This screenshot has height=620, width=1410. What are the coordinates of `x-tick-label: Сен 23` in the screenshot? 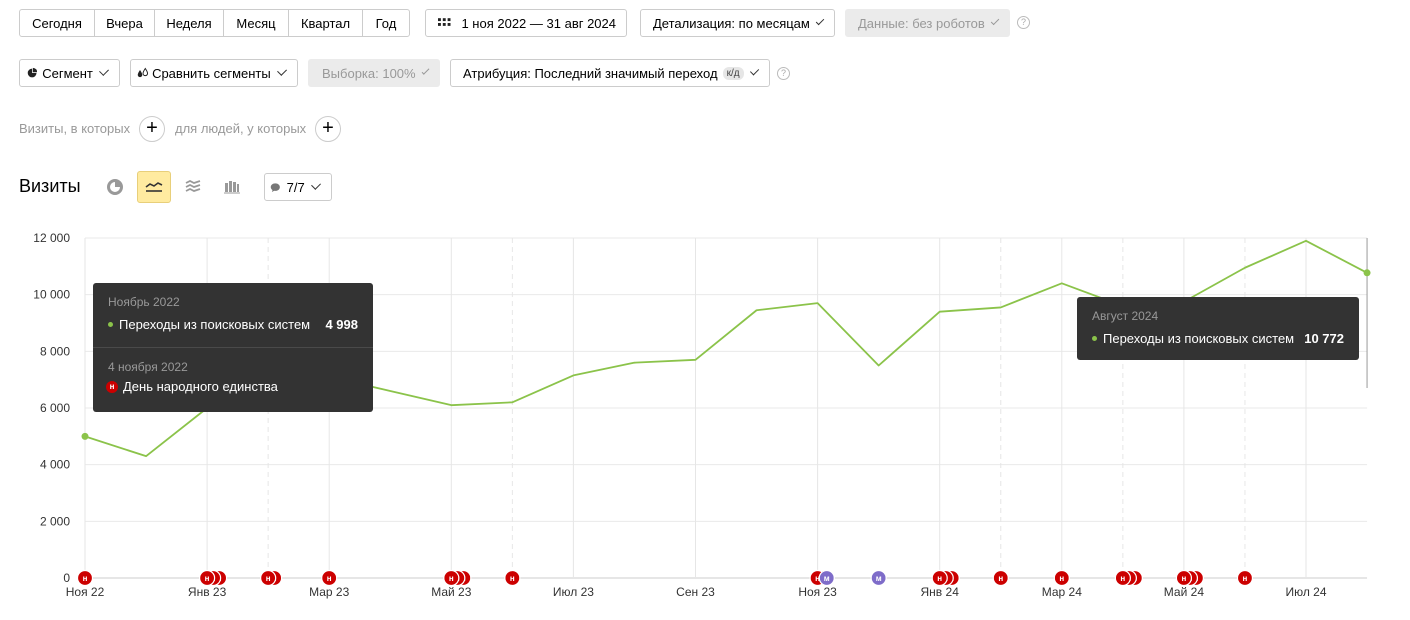 It's located at (695, 592).